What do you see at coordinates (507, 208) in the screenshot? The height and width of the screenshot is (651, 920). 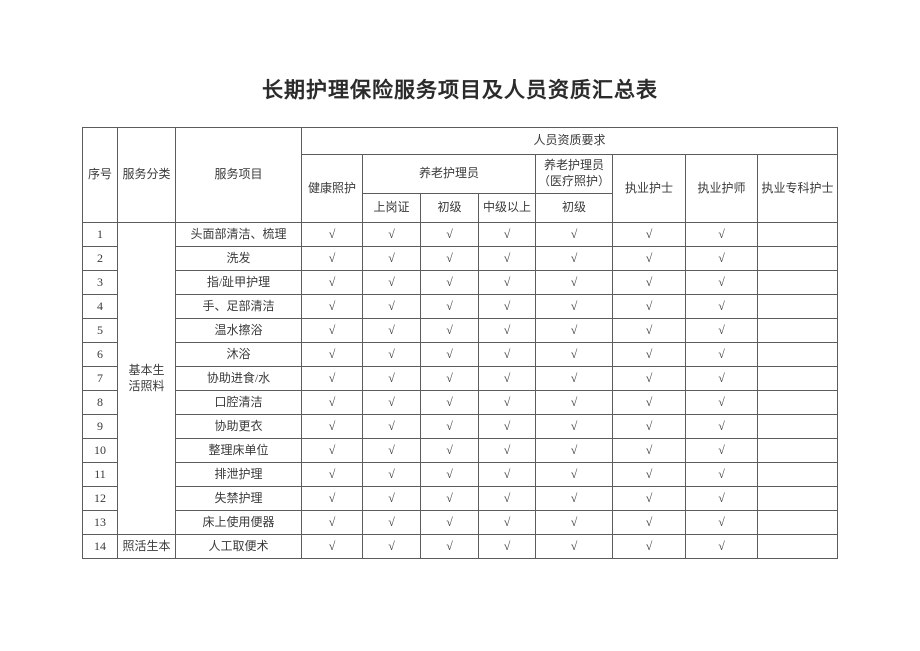 I see `header-mid-above: 中级以上` at bounding box center [507, 208].